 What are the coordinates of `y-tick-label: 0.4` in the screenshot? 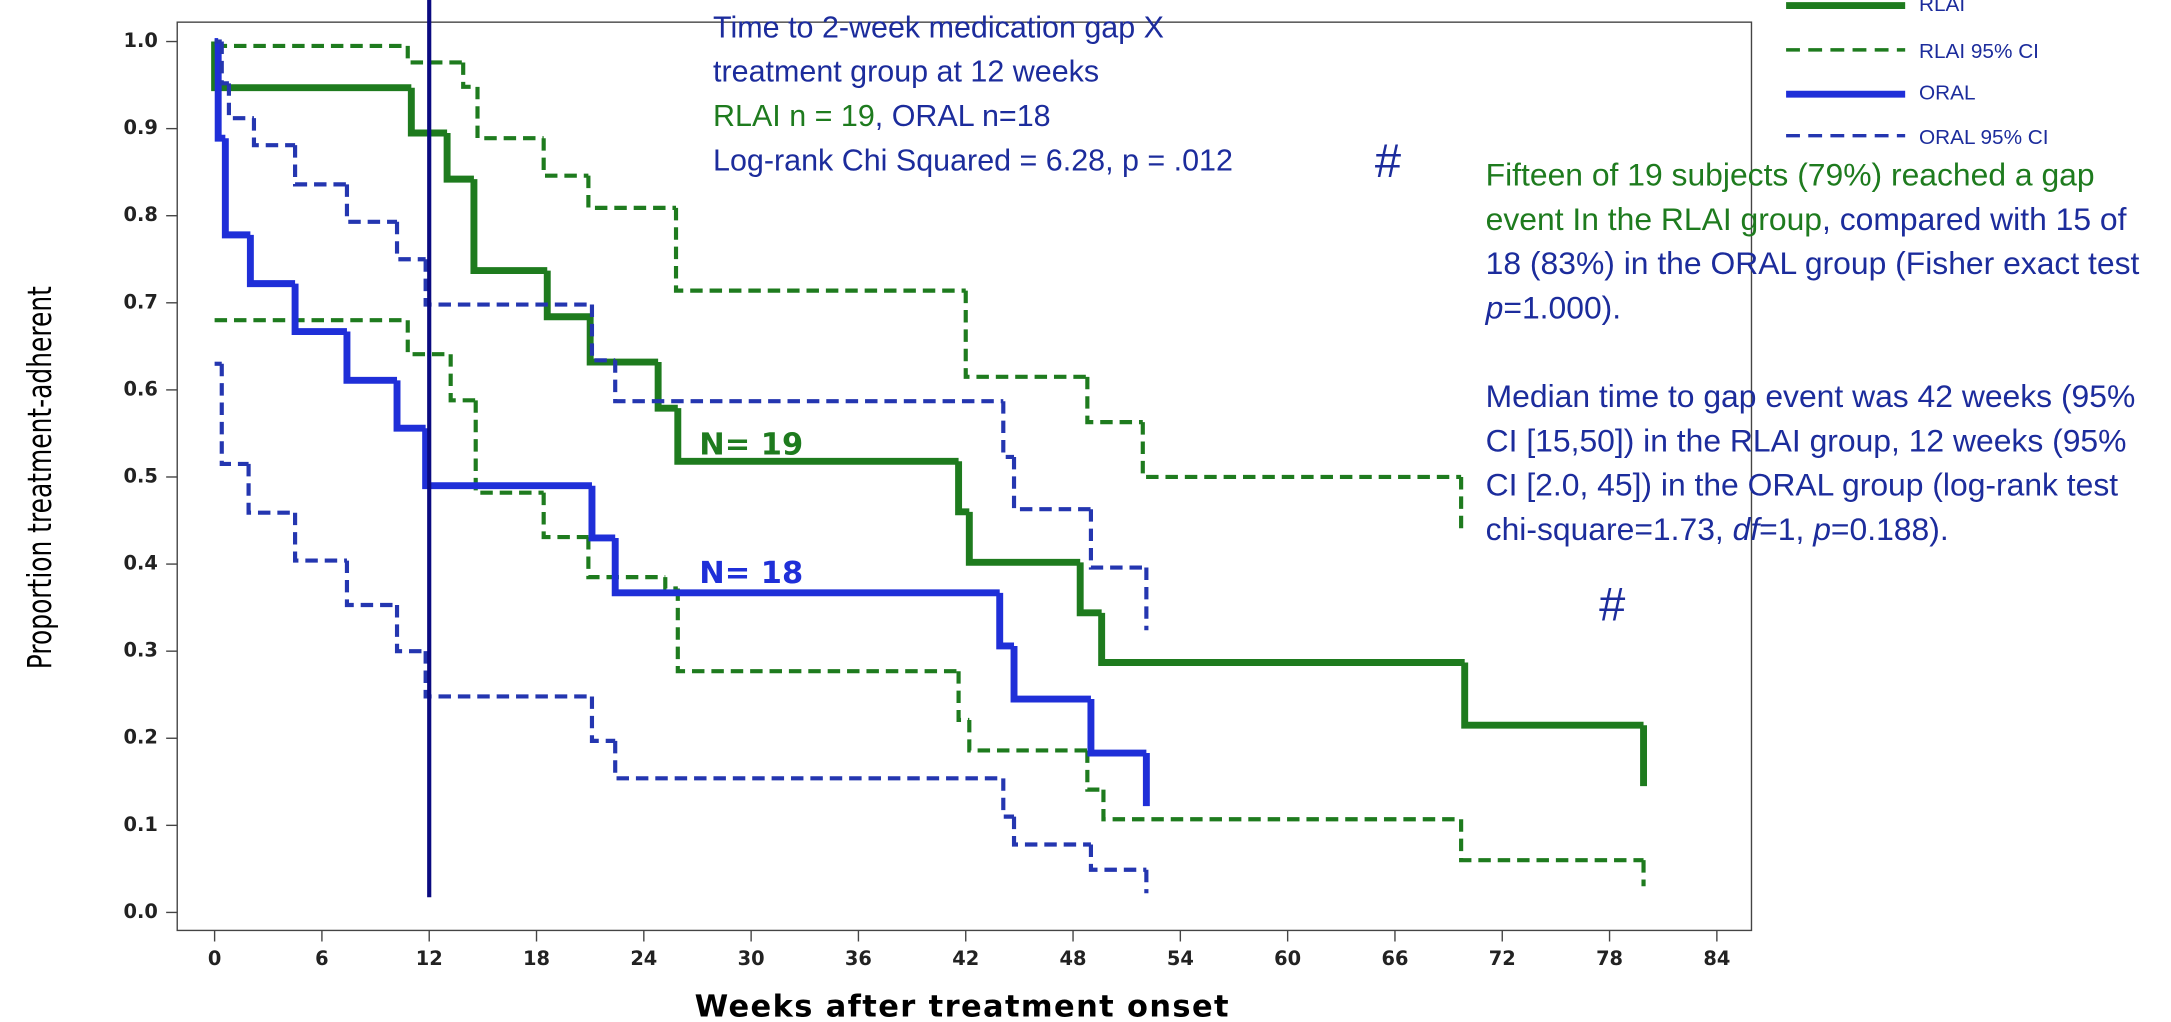 It's located at (141, 563).